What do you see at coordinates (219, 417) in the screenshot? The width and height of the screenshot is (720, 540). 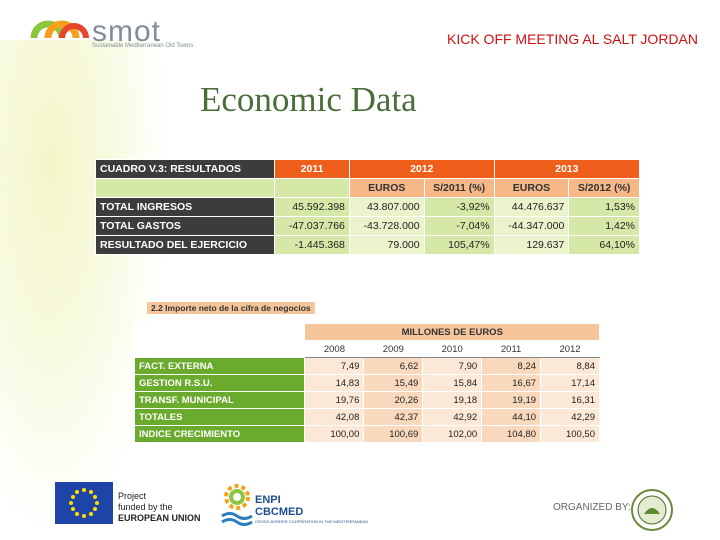 I see `row-label: TOTALES` at bounding box center [219, 417].